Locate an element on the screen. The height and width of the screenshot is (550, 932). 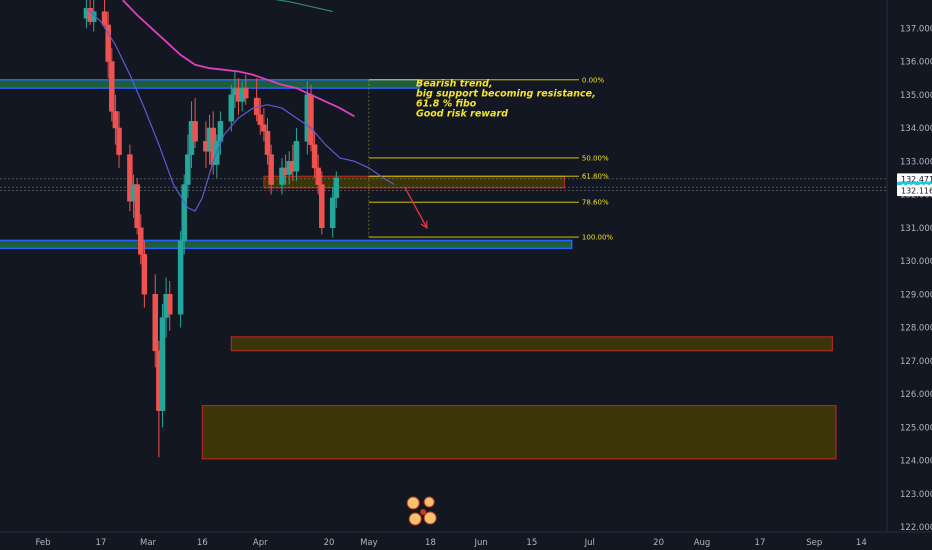
y-tick-label-8: 130.000 is located at coordinates (916, 262).